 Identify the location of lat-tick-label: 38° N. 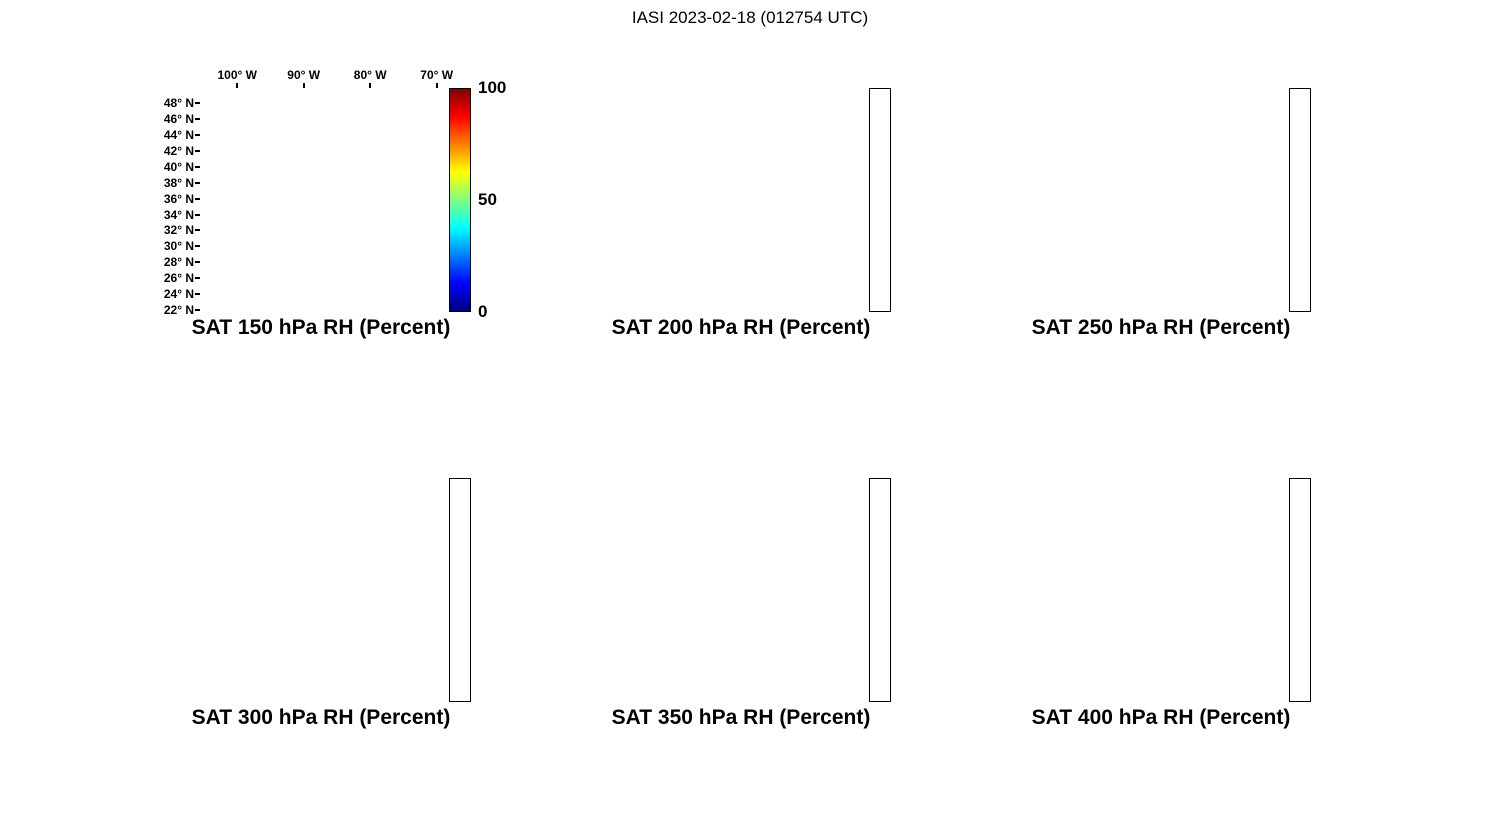
(178, 182).